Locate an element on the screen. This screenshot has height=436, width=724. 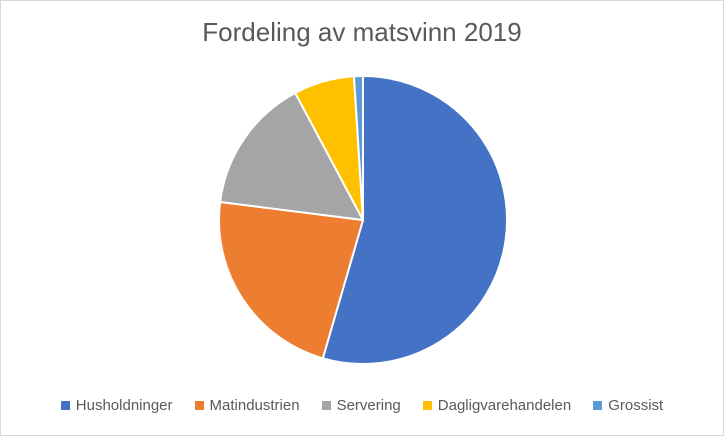
pie-slice-matindustrien is located at coordinates (291, 280).